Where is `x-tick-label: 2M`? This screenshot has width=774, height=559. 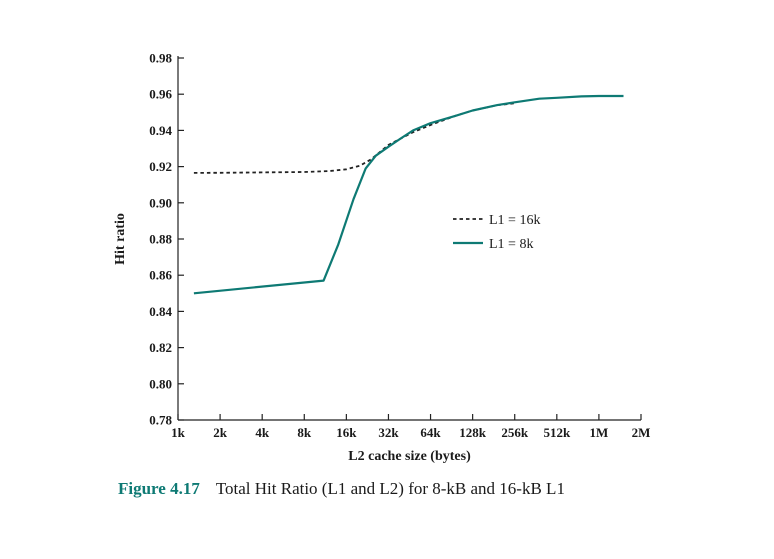 x-tick-label: 2M is located at coordinates (641, 432).